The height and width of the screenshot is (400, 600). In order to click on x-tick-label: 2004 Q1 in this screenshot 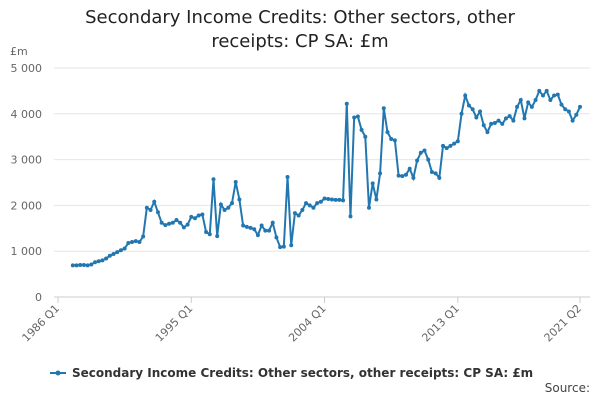, I will do `click(307, 323)`.